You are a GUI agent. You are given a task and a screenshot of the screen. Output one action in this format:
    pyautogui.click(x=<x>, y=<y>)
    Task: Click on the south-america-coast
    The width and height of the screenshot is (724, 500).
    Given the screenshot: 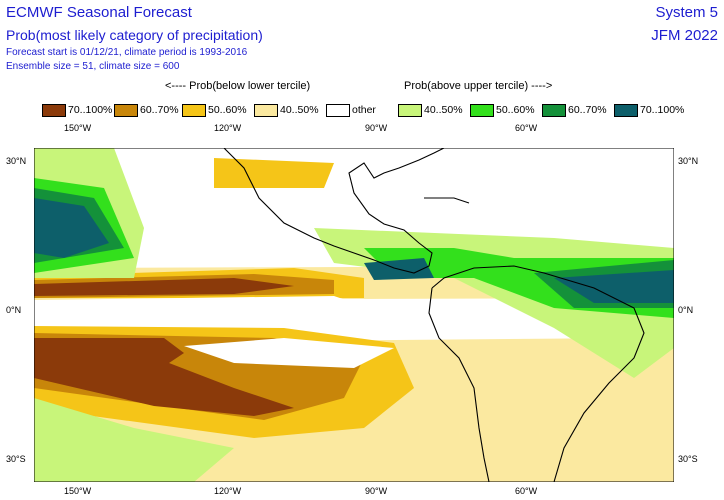 What is the action you would take?
    pyautogui.click(x=538, y=373)
    